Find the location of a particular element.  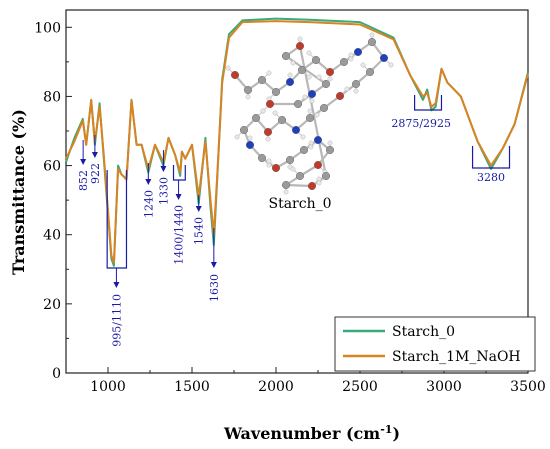

annotation-3280-bracket is located at coordinates (491, 157).